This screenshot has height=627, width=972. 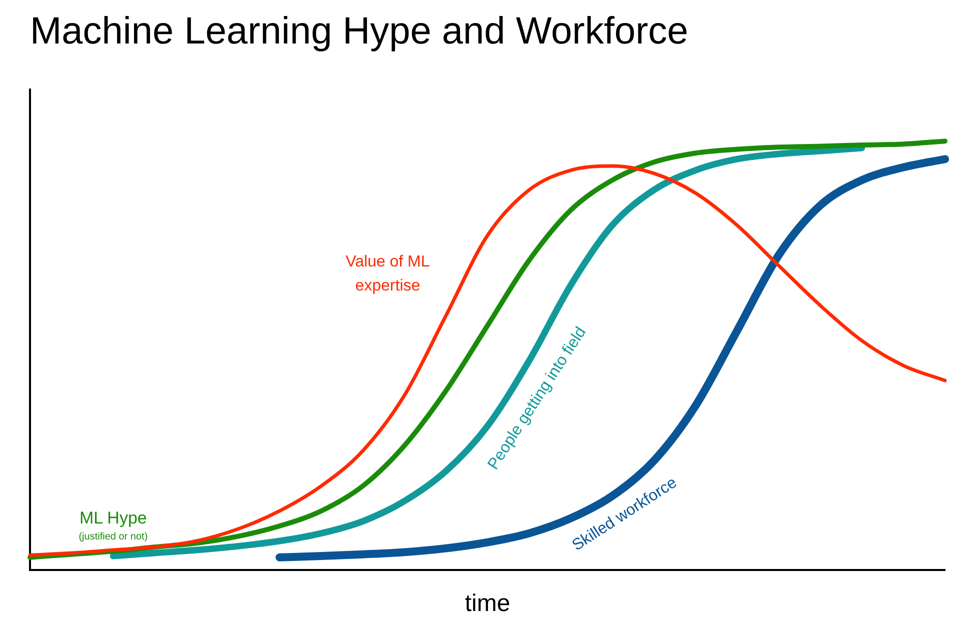 What do you see at coordinates (113, 518) in the screenshot?
I see `series-label: ML Hype` at bounding box center [113, 518].